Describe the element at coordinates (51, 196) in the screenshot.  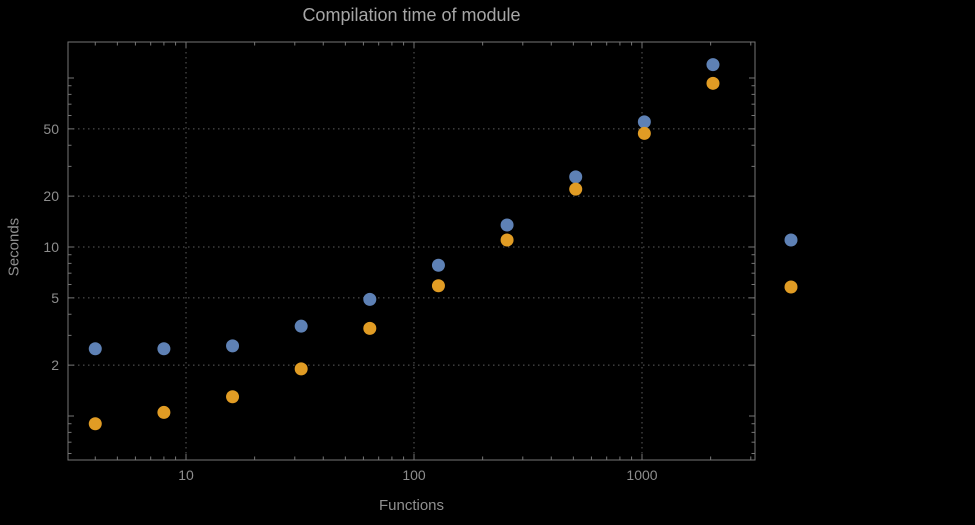
I see `y-tick-label: 20` at that location.